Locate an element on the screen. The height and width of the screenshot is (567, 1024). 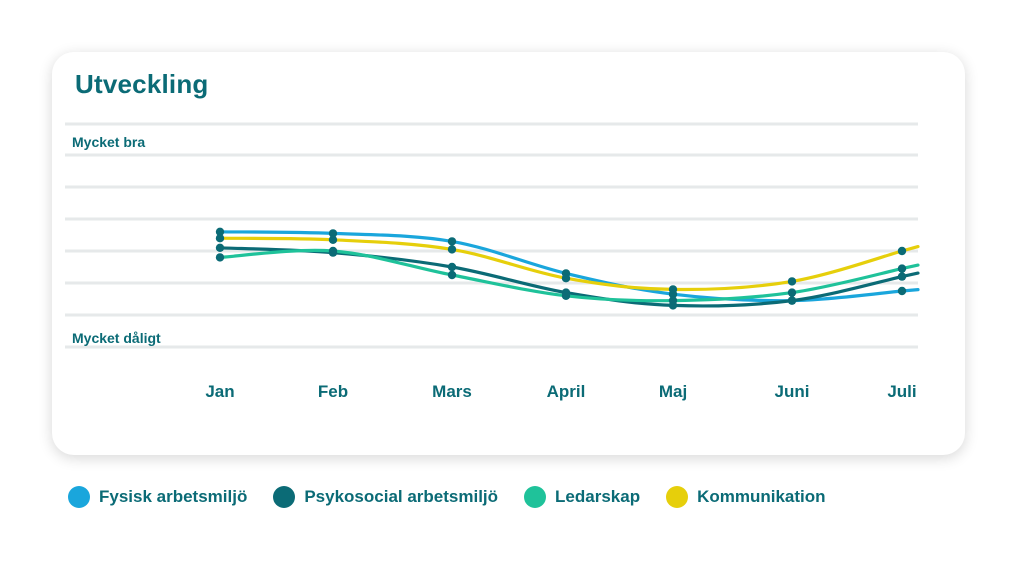
legend-item: Ledarskap is located at coordinates (582, 497).